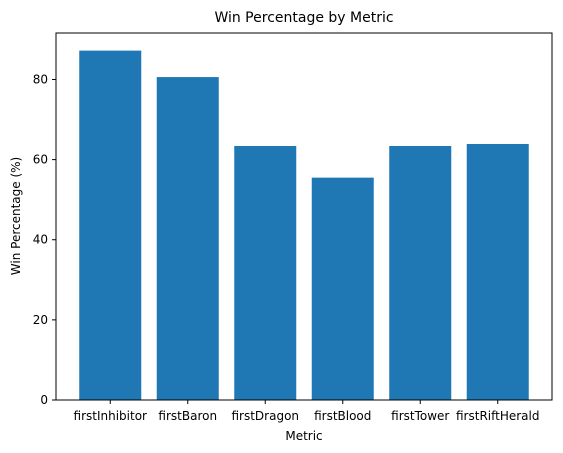  I want to click on chart-title: Win Percentage by Metric, so click(303, 18).